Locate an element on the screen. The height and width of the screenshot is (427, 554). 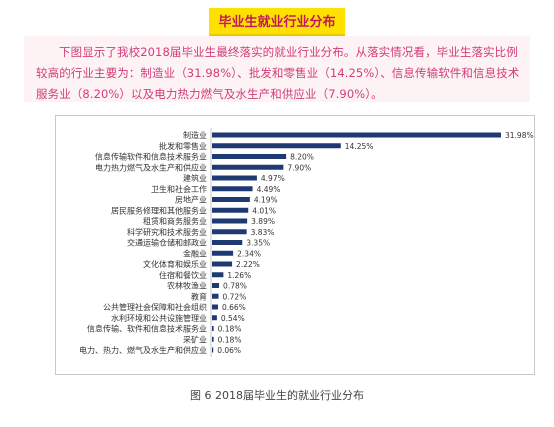
category-label: 电力热力燃气及水生产和供应业 is located at coordinates (151, 167).